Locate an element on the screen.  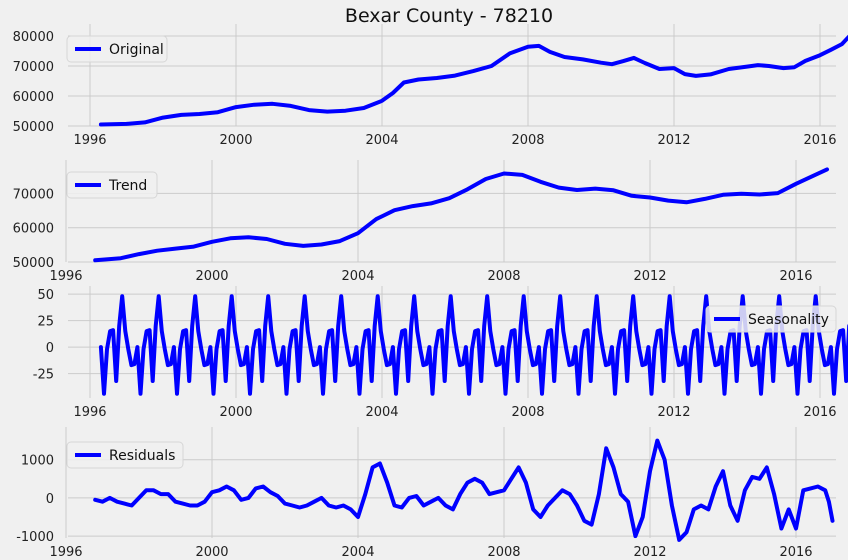
y-tick-label: 80000 is located at coordinates (33, 37).